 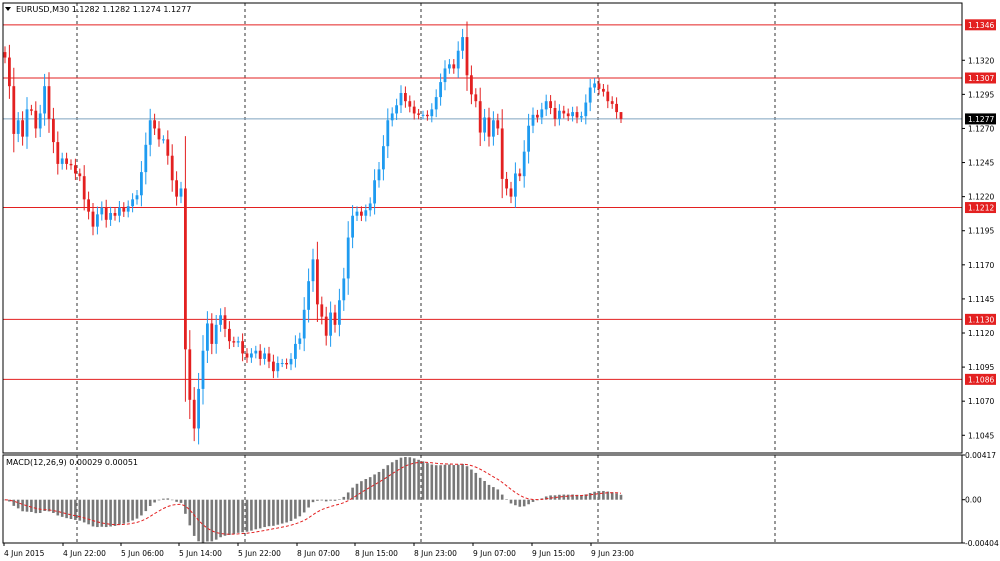 What do you see at coordinates (24, 553) in the screenshot?
I see `time-tick-label-0: 4 Jun 2015` at bounding box center [24, 553].